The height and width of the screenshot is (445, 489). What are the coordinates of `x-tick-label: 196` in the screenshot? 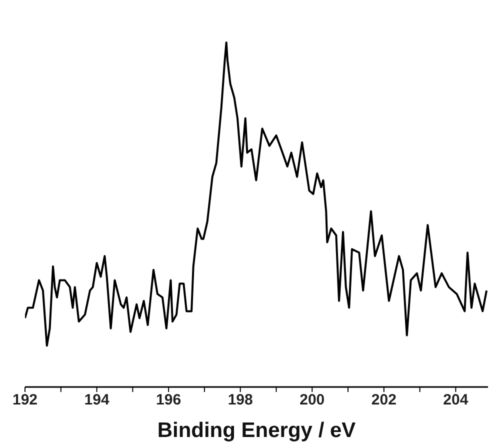 It's located at (169, 400).